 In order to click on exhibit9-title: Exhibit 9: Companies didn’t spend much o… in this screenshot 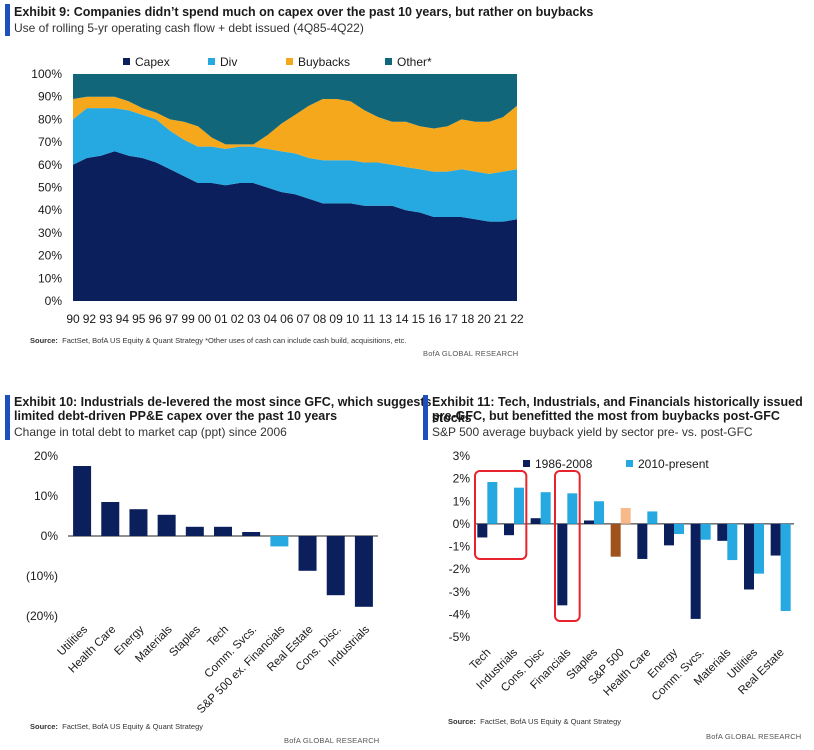, I will do `click(304, 12)`.